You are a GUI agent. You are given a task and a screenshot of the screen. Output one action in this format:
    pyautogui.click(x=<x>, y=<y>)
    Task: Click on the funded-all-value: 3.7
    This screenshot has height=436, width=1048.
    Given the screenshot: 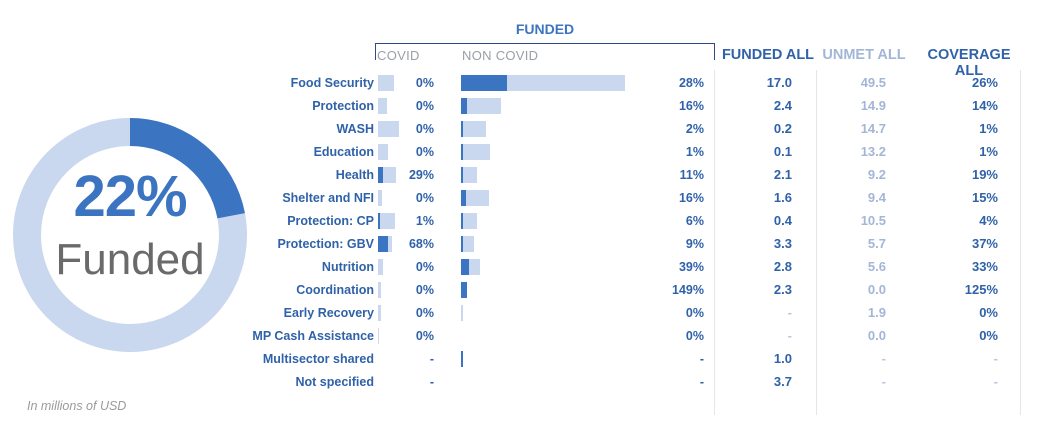 What is the action you would take?
    pyautogui.click(x=782, y=381)
    